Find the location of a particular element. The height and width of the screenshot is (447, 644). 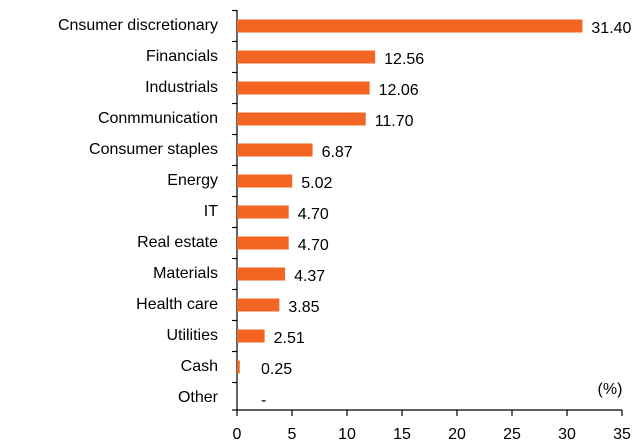

y-tick-label: Health care is located at coordinates (177, 304).